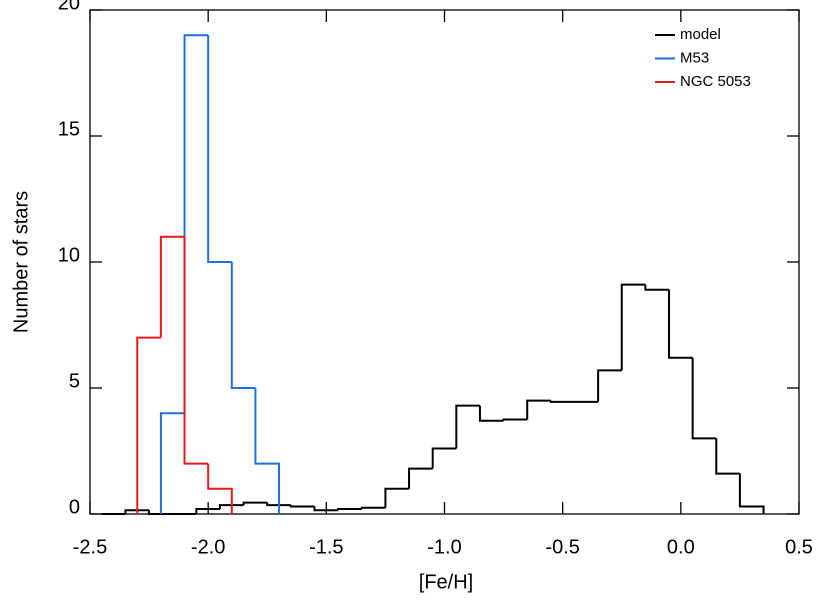 This screenshot has height=607, width=830. Describe the element at coordinates (799, 547) in the screenshot. I see `x-tick-label: 0.5` at that location.